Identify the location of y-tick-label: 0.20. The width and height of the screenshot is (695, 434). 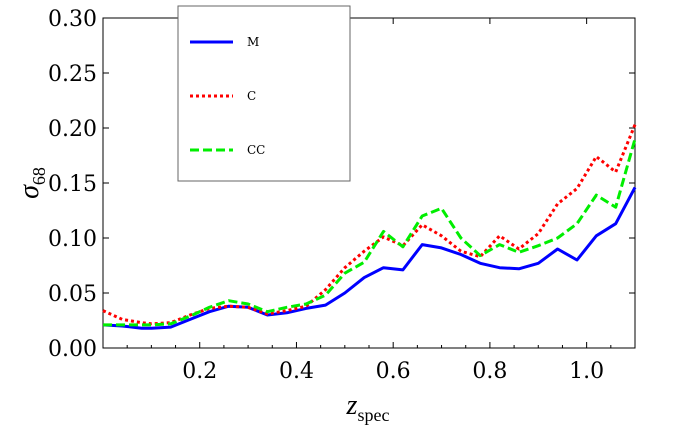
(72, 129).